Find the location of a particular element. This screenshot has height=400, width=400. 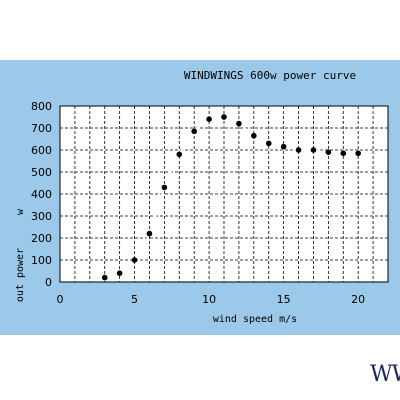

brand-logo: WW is located at coordinates (385, 374).